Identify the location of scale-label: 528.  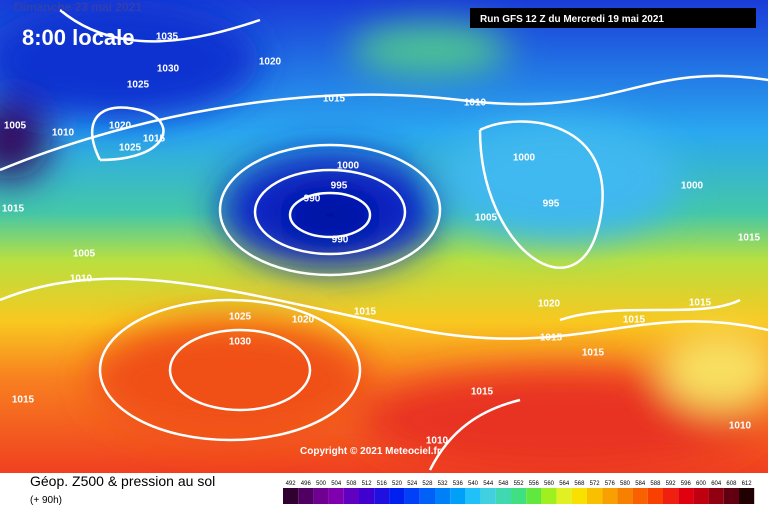
(427, 484).